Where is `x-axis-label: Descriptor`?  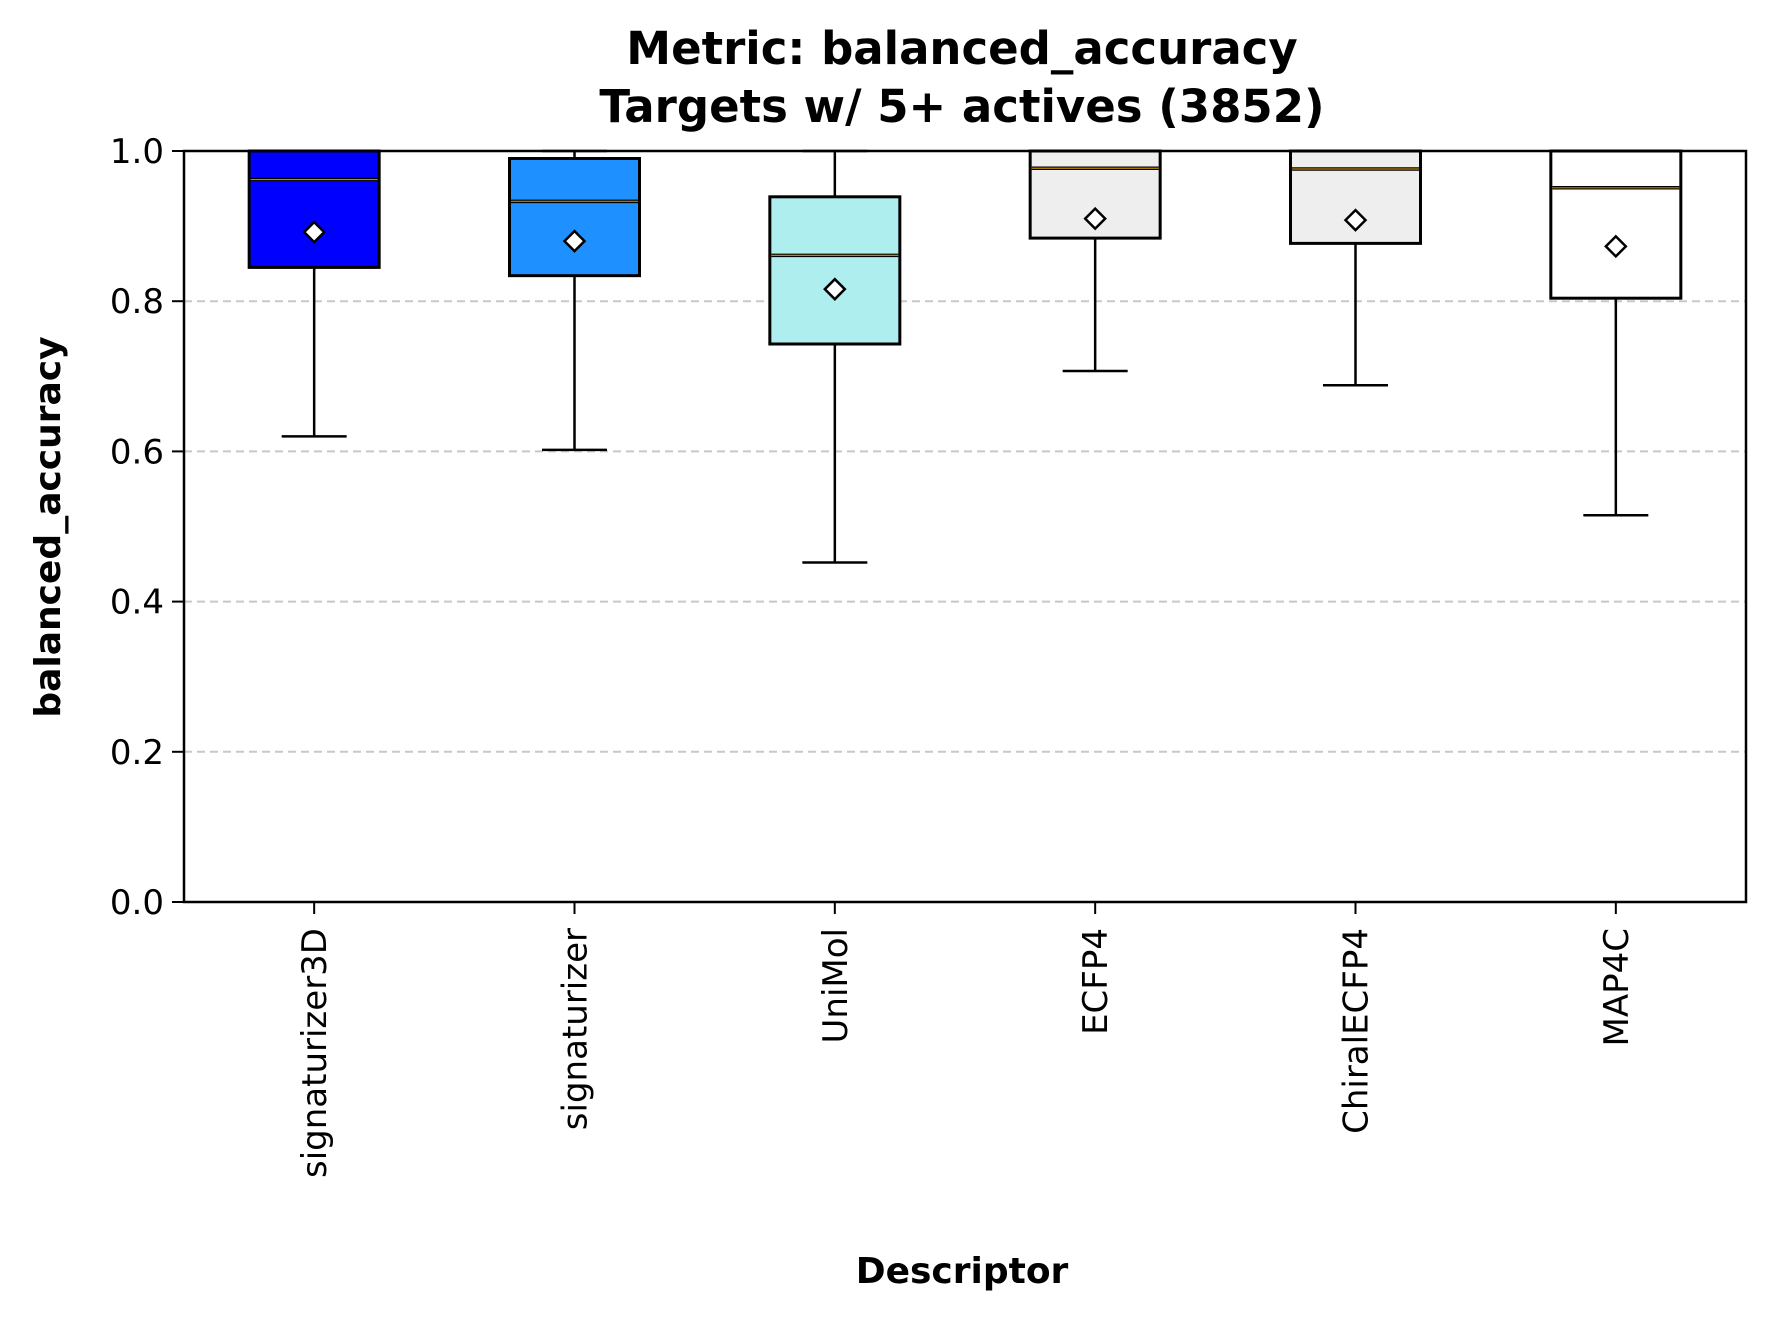 x-axis-label: Descriptor is located at coordinates (962, 1271).